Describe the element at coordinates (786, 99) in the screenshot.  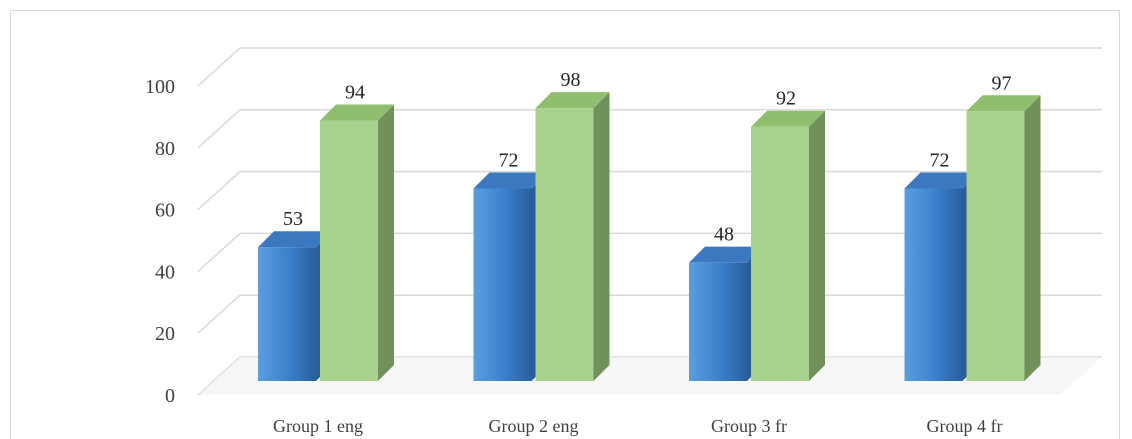
I see `data-label: 92` at that location.